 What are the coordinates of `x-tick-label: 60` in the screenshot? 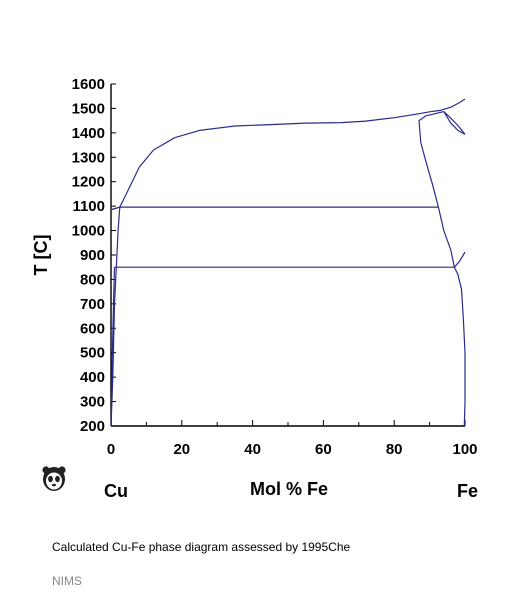 It's located at (323, 449).